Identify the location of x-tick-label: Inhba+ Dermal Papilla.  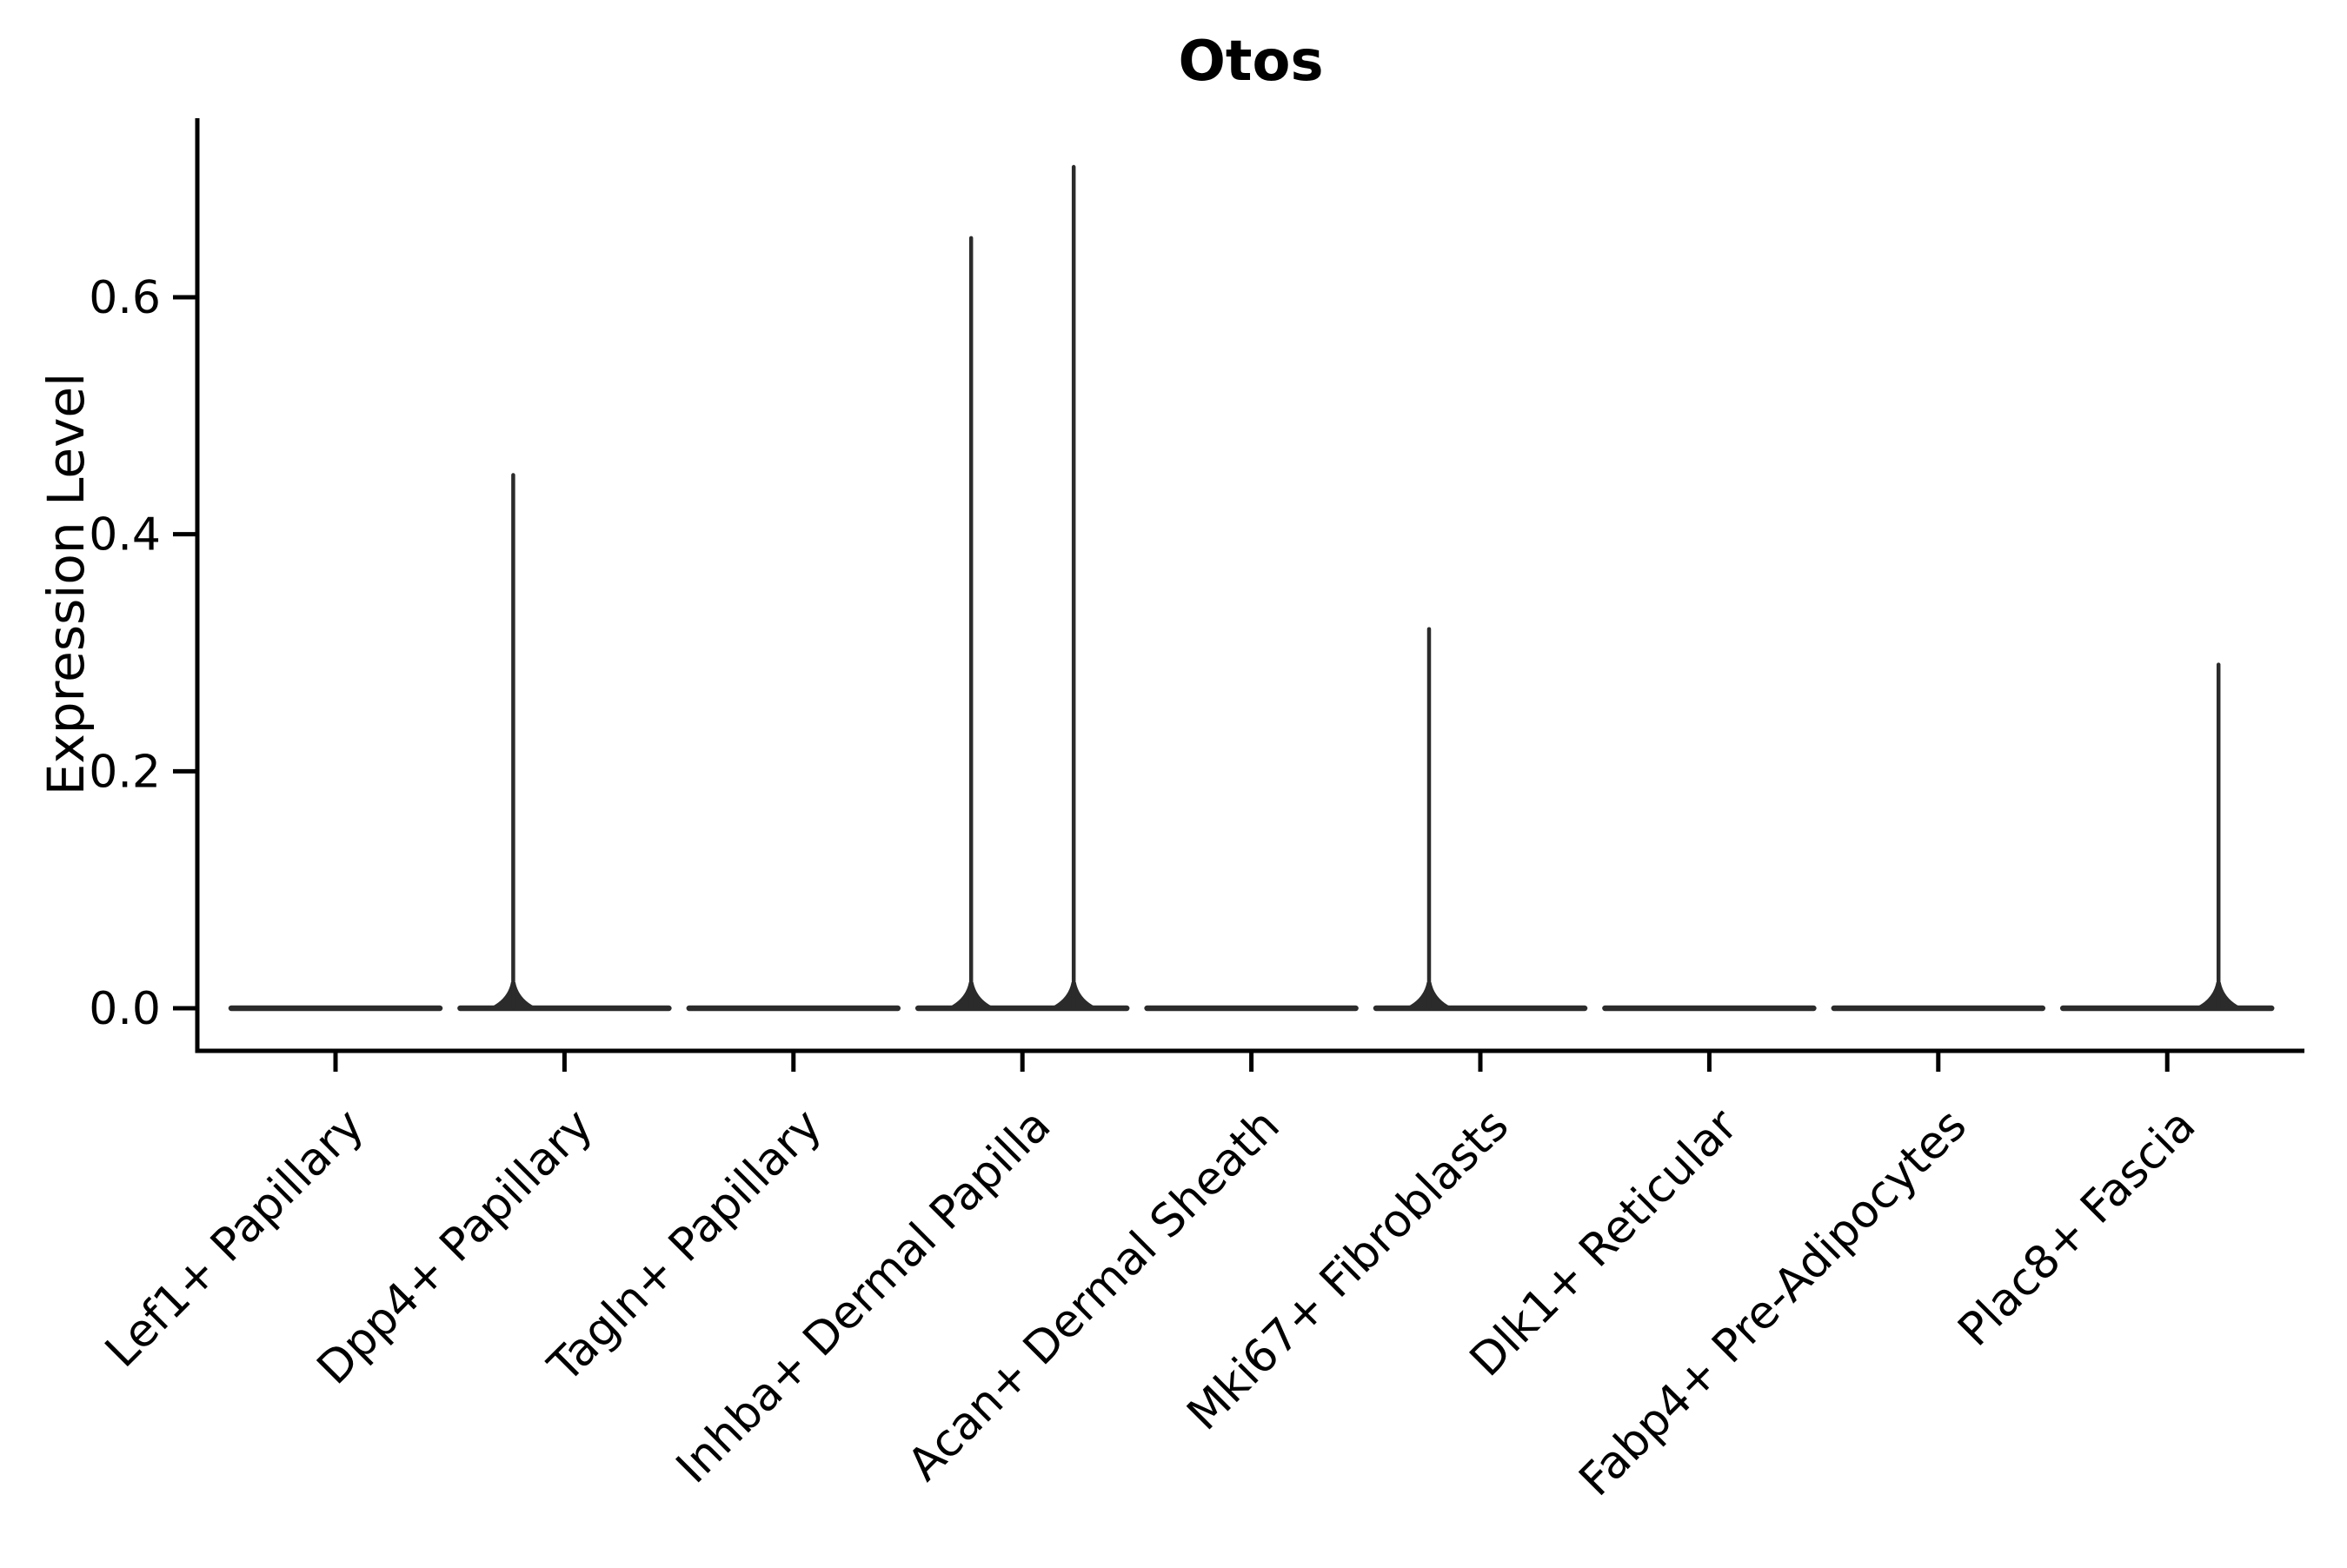
(864, 1296).